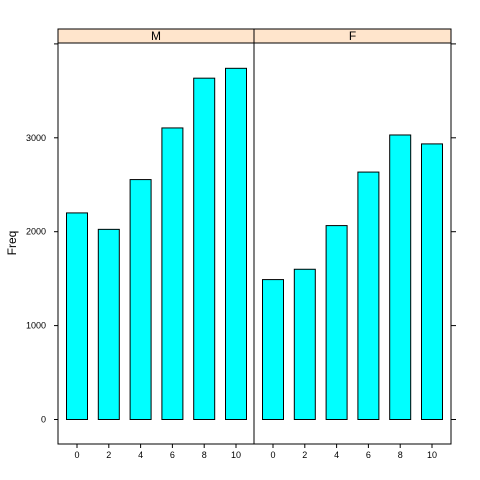  Describe the element at coordinates (352, 36) in the screenshot. I see `strip-label-f: F` at that location.